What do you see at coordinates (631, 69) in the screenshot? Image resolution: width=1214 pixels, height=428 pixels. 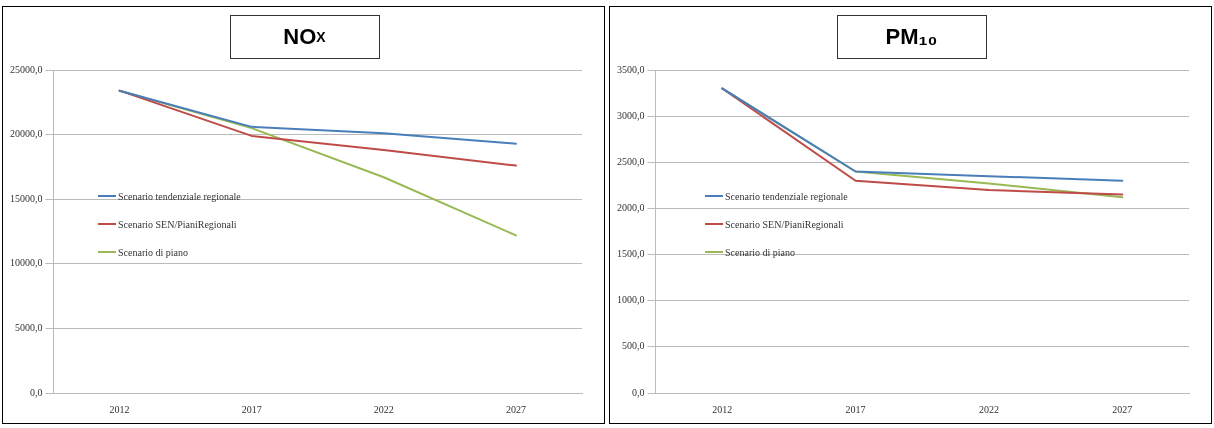 I see `y-tick-label: 3500,0` at bounding box center [631, 69].